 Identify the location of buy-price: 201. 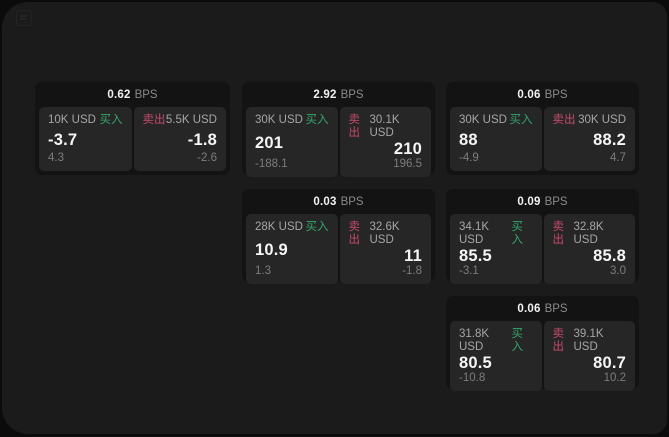
(269, 142).